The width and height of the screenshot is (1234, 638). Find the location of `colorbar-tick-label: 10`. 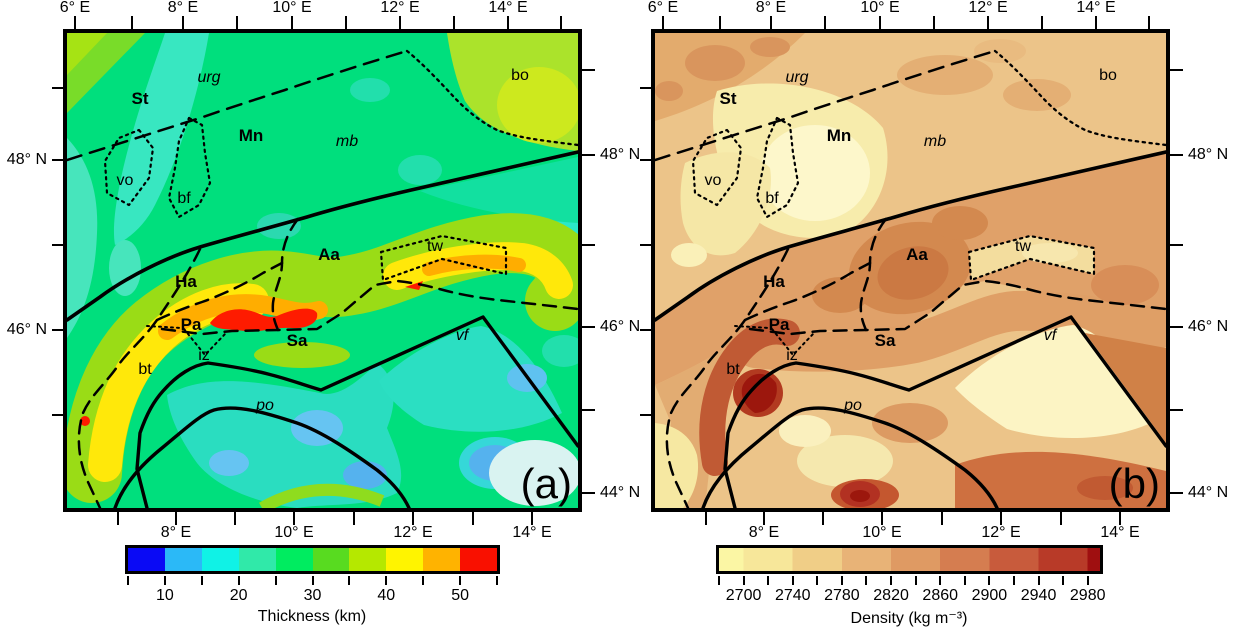

colorbar-tick-label: 10 is located at coordinates (164, 595).